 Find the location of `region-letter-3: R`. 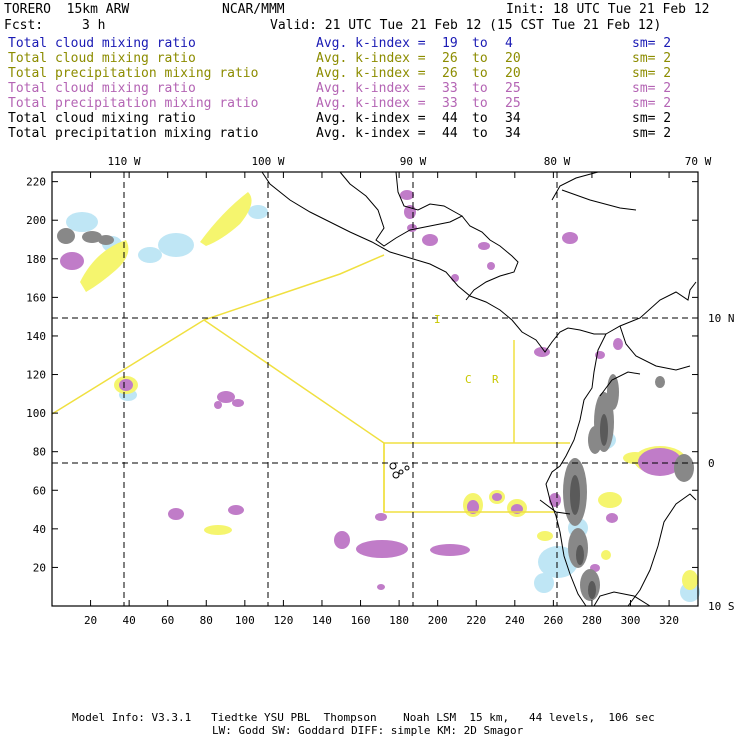

region-letter-3: R is located at coordinates (495, 379).